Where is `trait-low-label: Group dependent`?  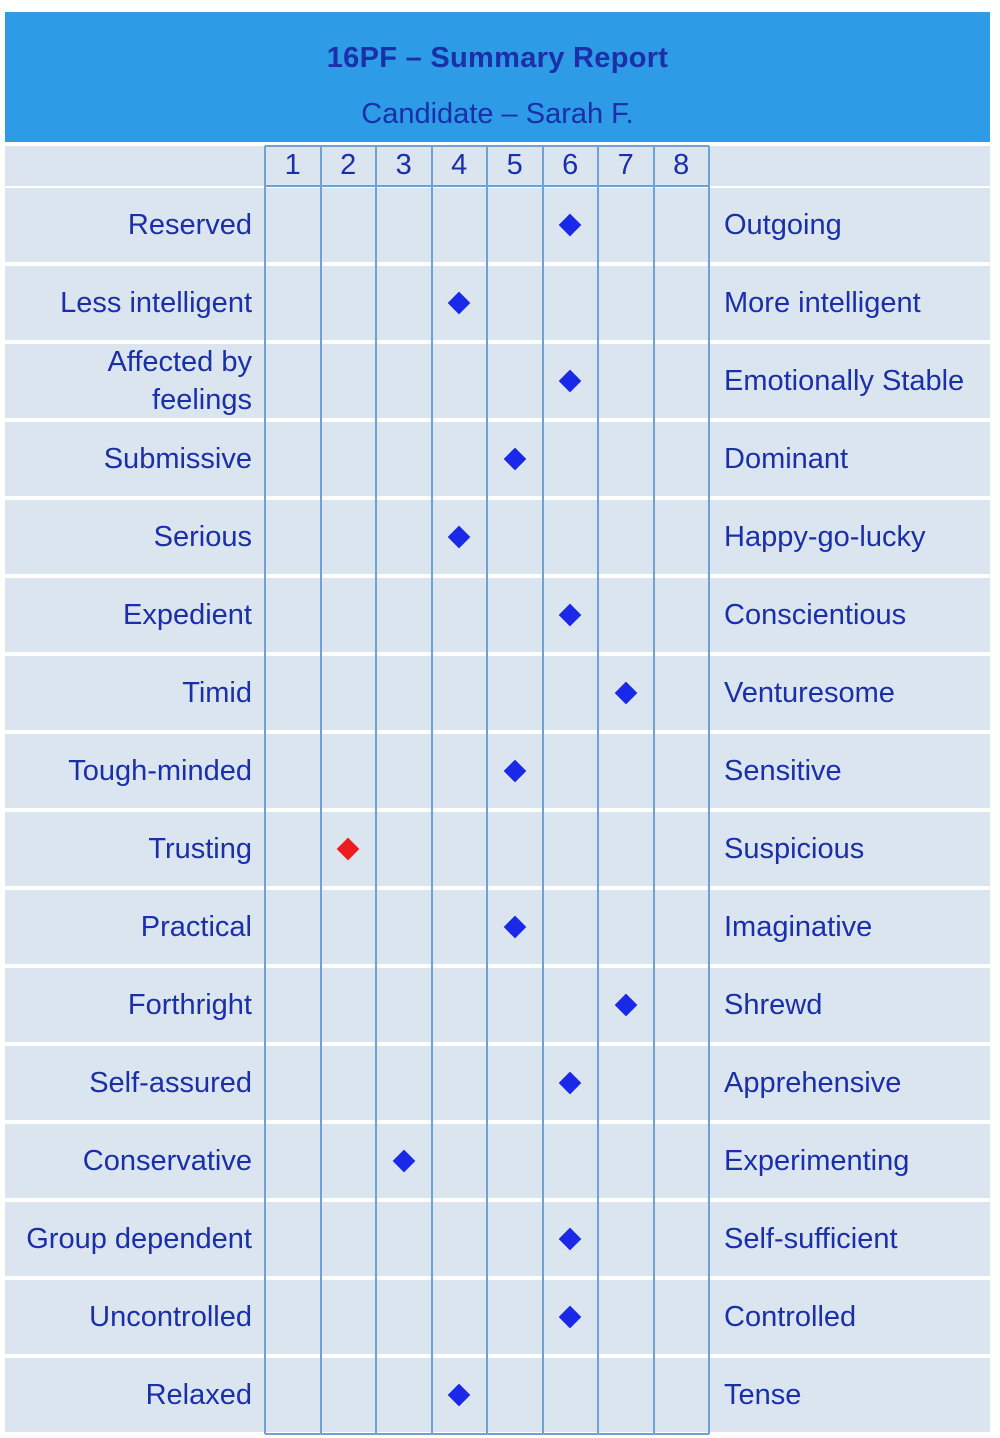 trait-low-label: Group dependent is located at coordinates (139, 1239).